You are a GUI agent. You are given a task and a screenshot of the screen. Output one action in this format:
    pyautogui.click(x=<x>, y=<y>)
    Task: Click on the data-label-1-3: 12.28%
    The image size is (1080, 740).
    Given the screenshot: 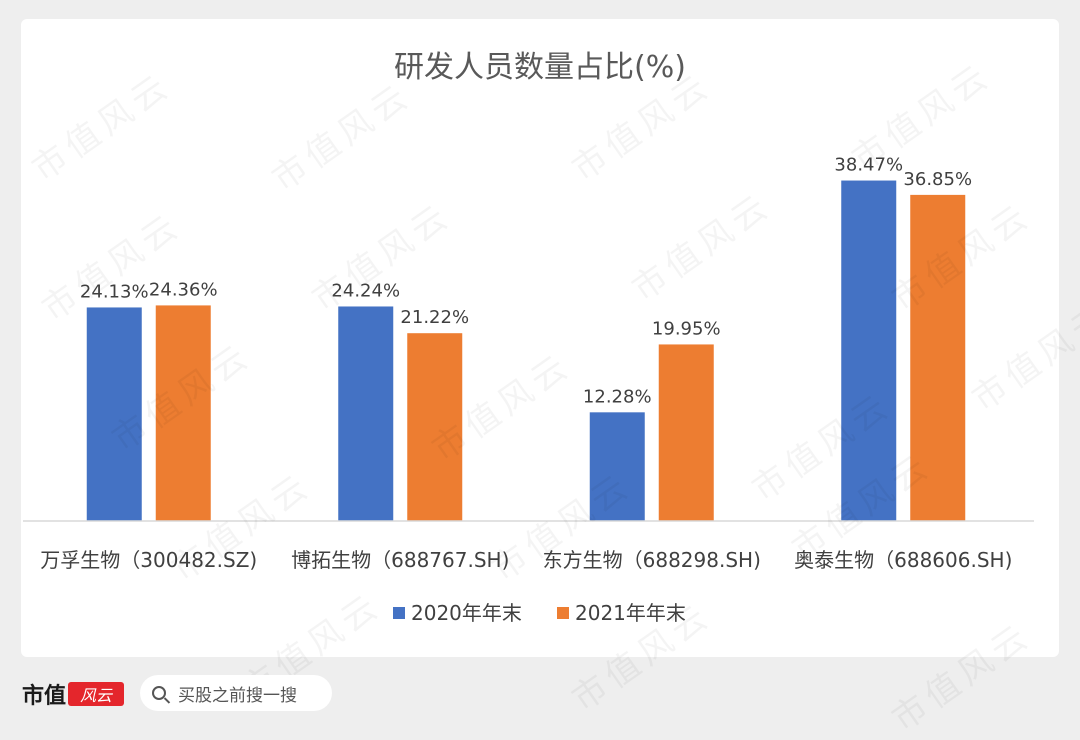 What is the action you would take?
    pyautogui.click(x=617, y=396)
    